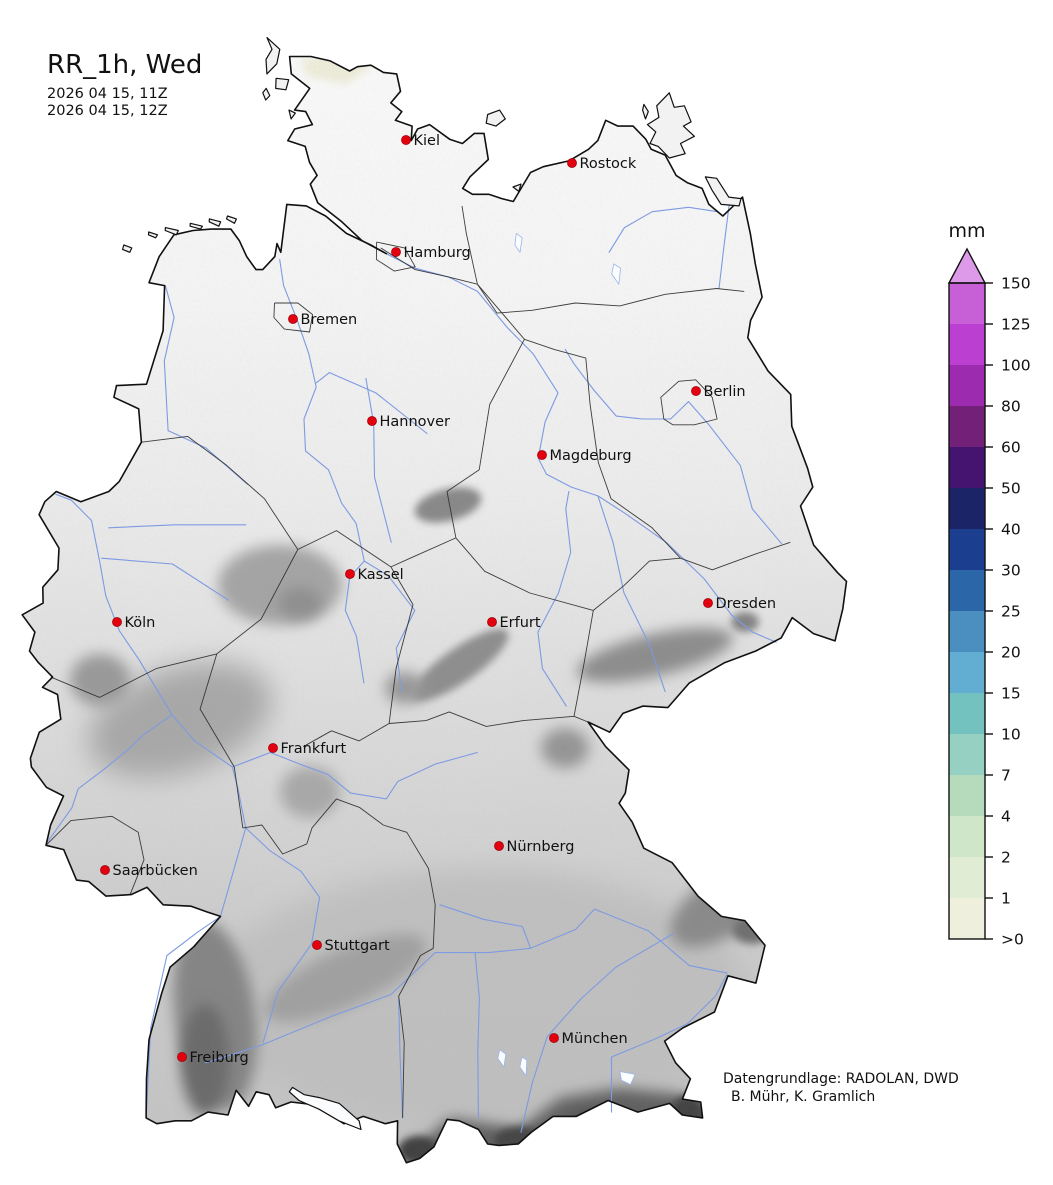  I want to click on city-label: Frankfurt, so click(314, 749).